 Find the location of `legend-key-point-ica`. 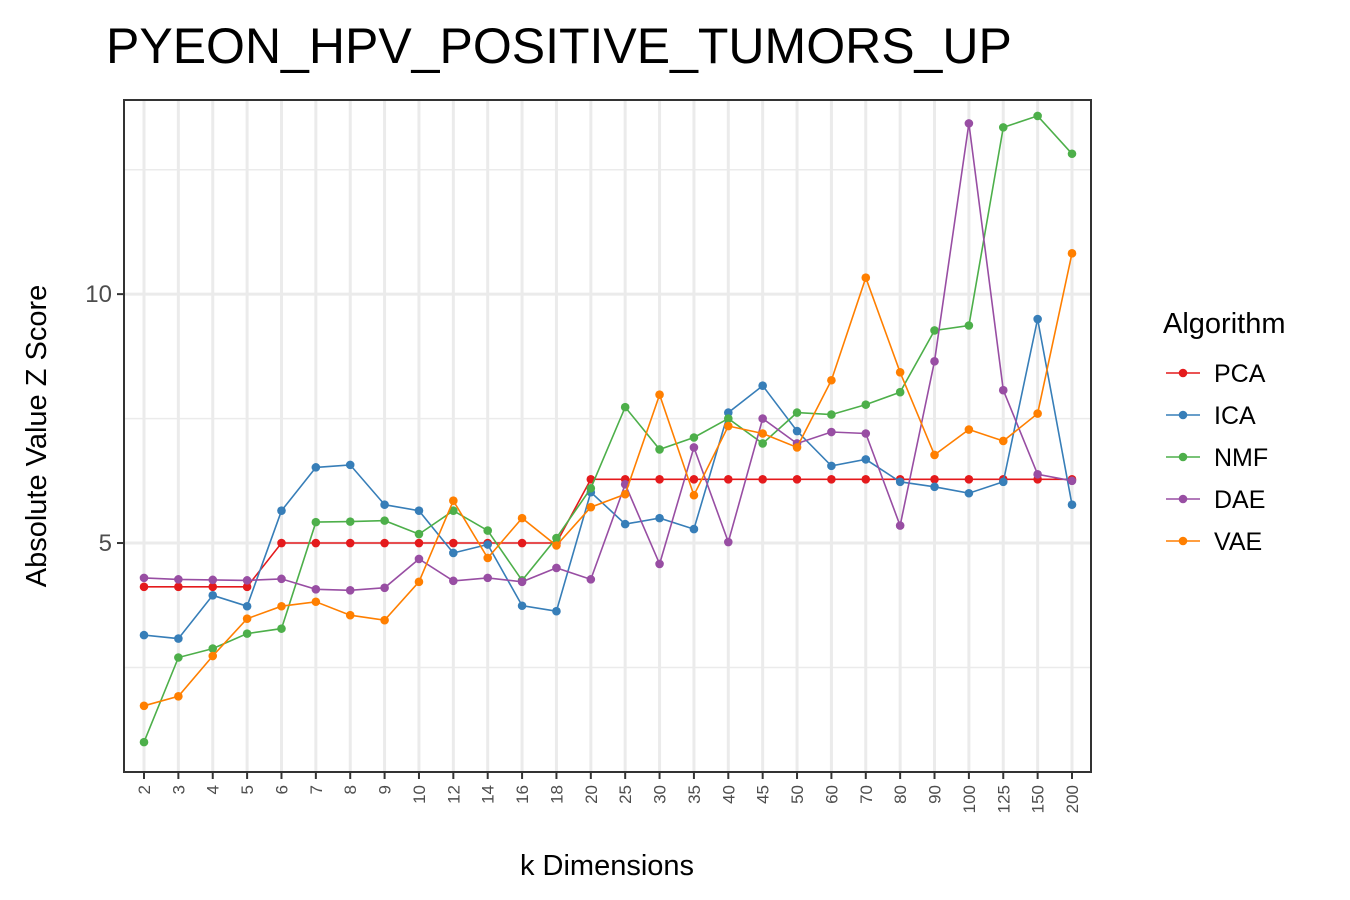

legend-key-point-ica is located at coordinates (1183, 415).